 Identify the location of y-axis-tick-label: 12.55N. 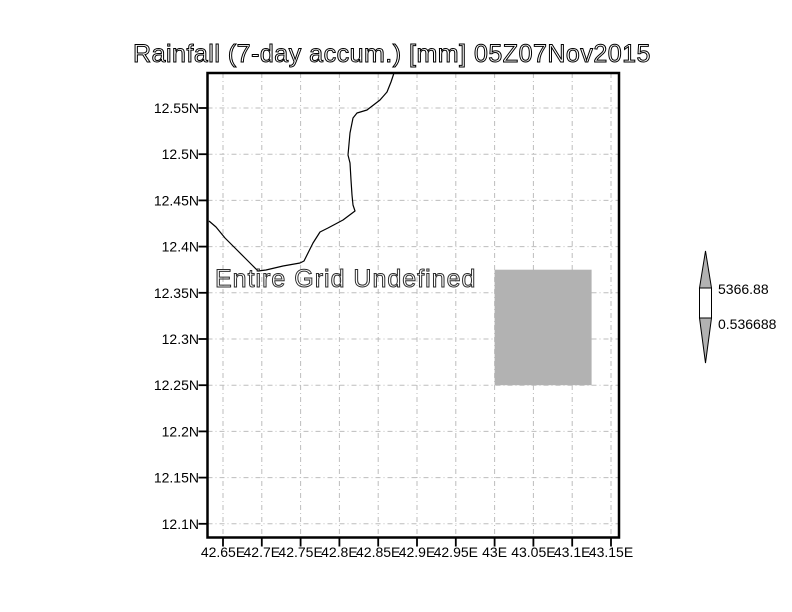
(176, 108).